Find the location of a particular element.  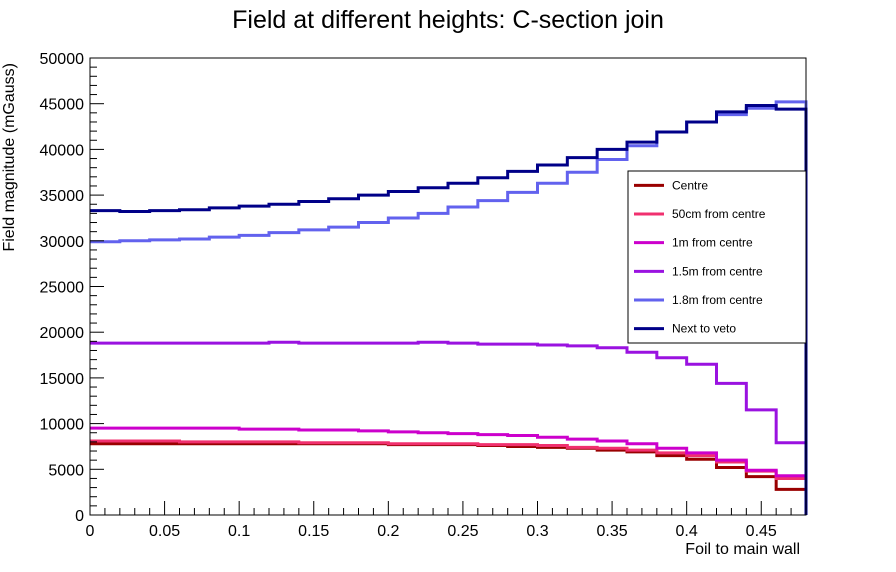

x-tick-label: 0.25 is located at coordinates (462, 531).